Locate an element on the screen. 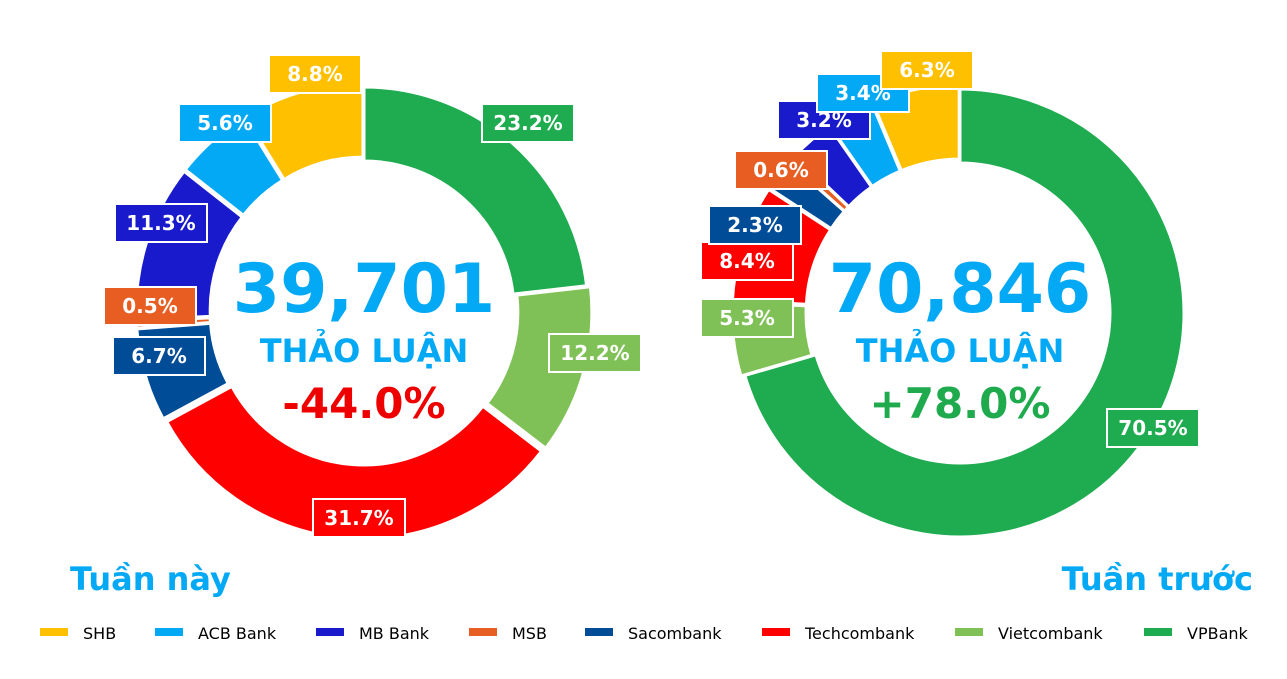 Image resolution: width=1287 pixels, height=679 pixels. legend-label: SHB is located at coordinates (99, 633).